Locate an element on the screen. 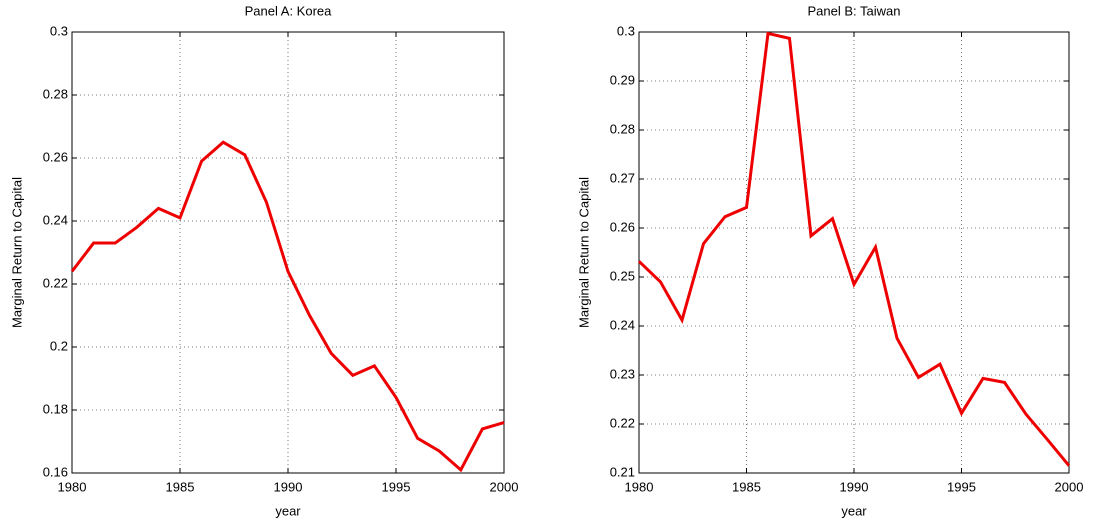 The height and width of the screenshot is (524, 1094). y-tick-label: 0.16 is located at coordinates (55, 471).